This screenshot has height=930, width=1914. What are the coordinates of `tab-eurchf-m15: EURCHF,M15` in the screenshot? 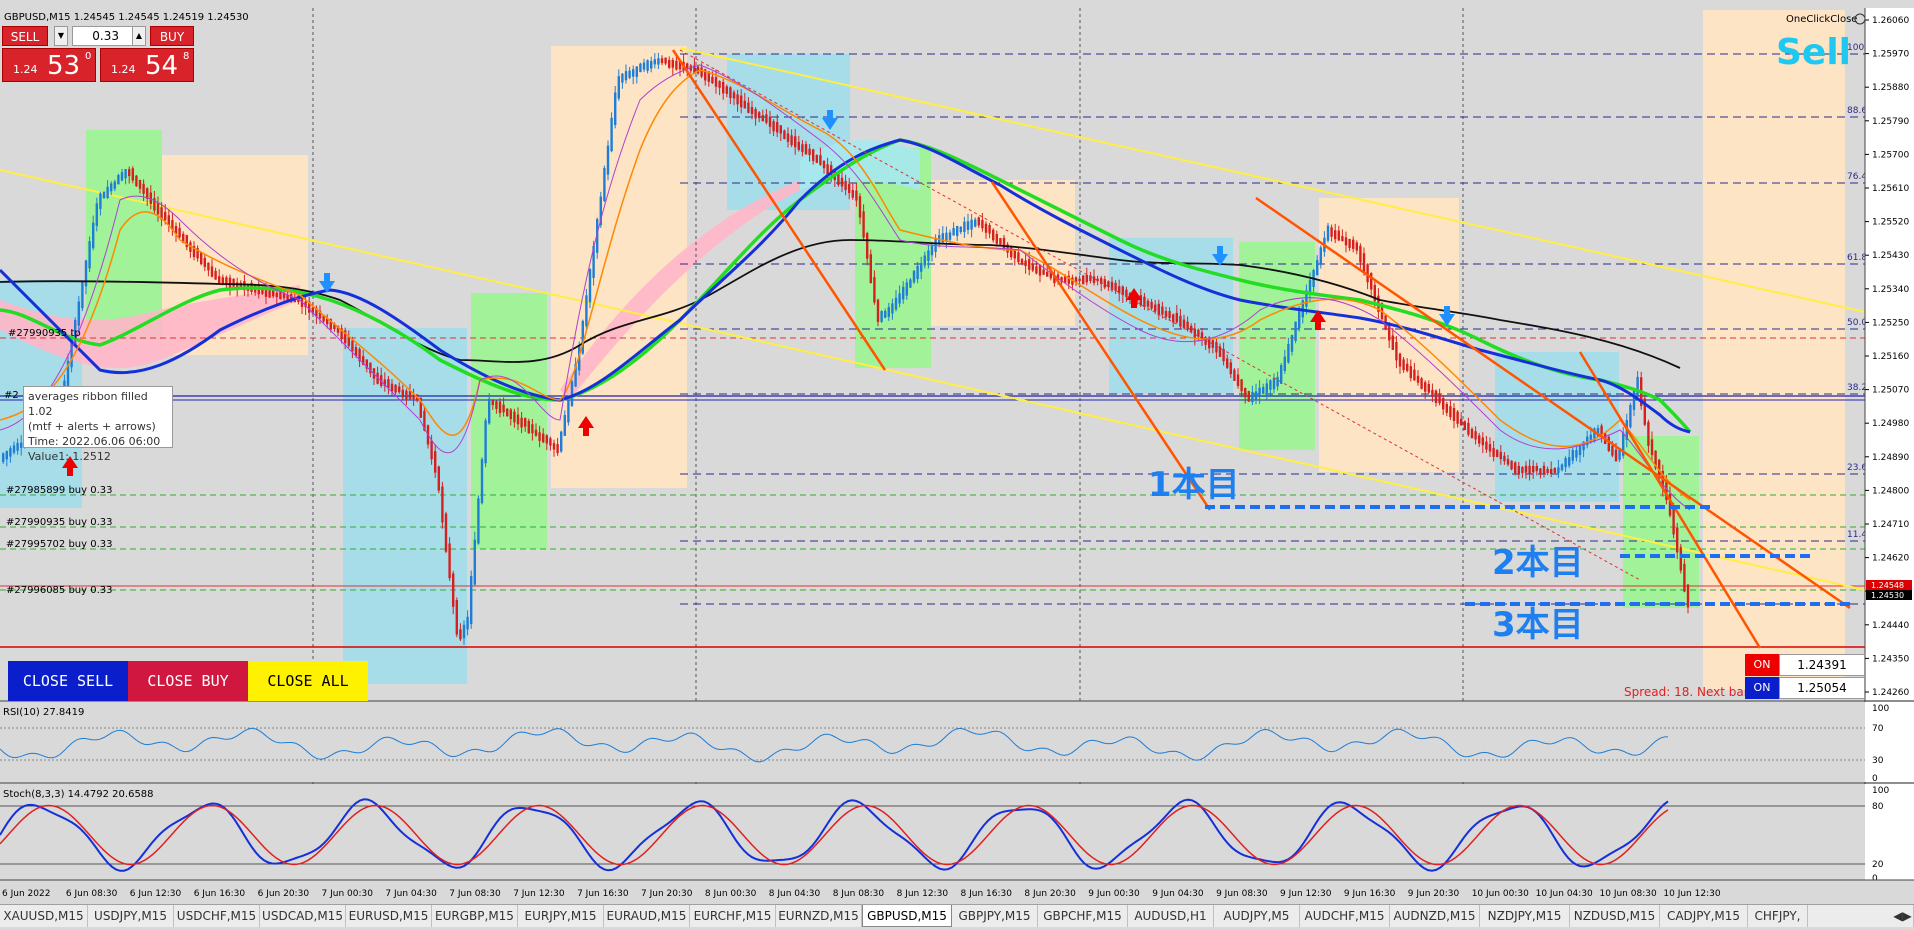 It's located at (733, 916).